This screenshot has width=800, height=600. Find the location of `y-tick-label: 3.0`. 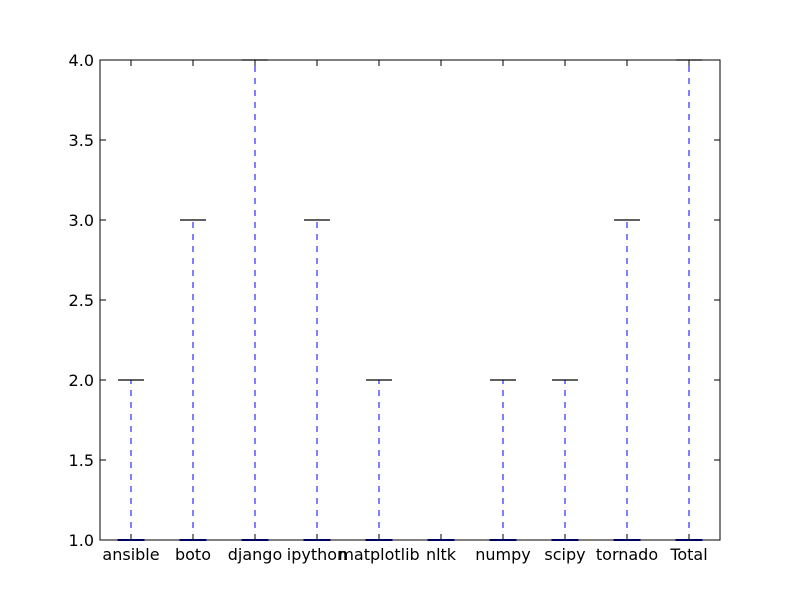

y-tick-label: 3.0 is located at coordinates (81, 220).